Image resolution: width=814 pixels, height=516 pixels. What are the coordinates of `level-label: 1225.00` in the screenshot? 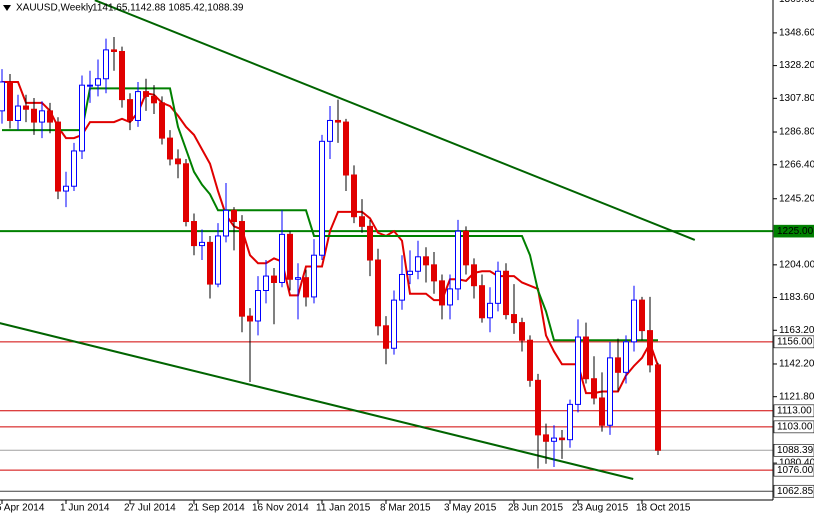 It's located at (795, 231).